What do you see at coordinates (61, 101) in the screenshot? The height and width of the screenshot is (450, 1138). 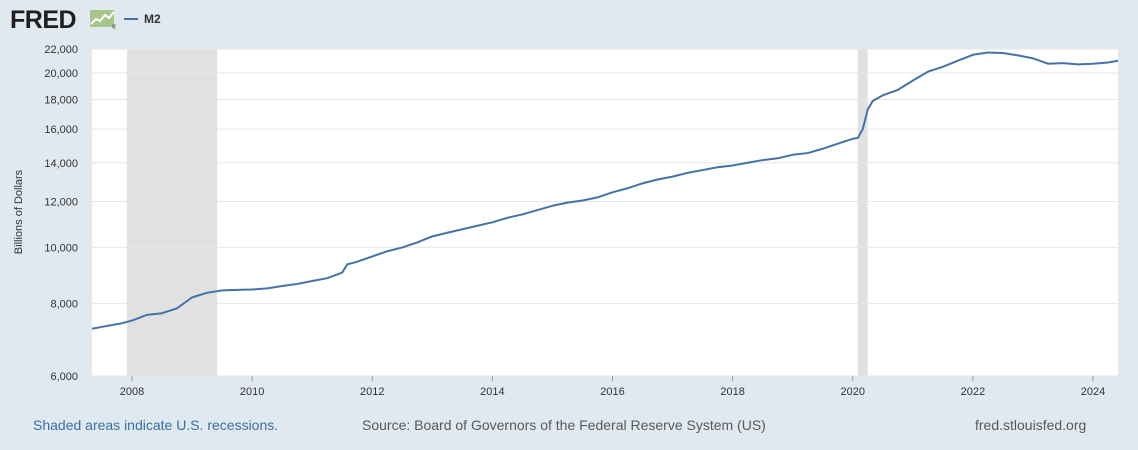 I see `y-tick-label-18000: 18,000` at bounding box center [61, 101].